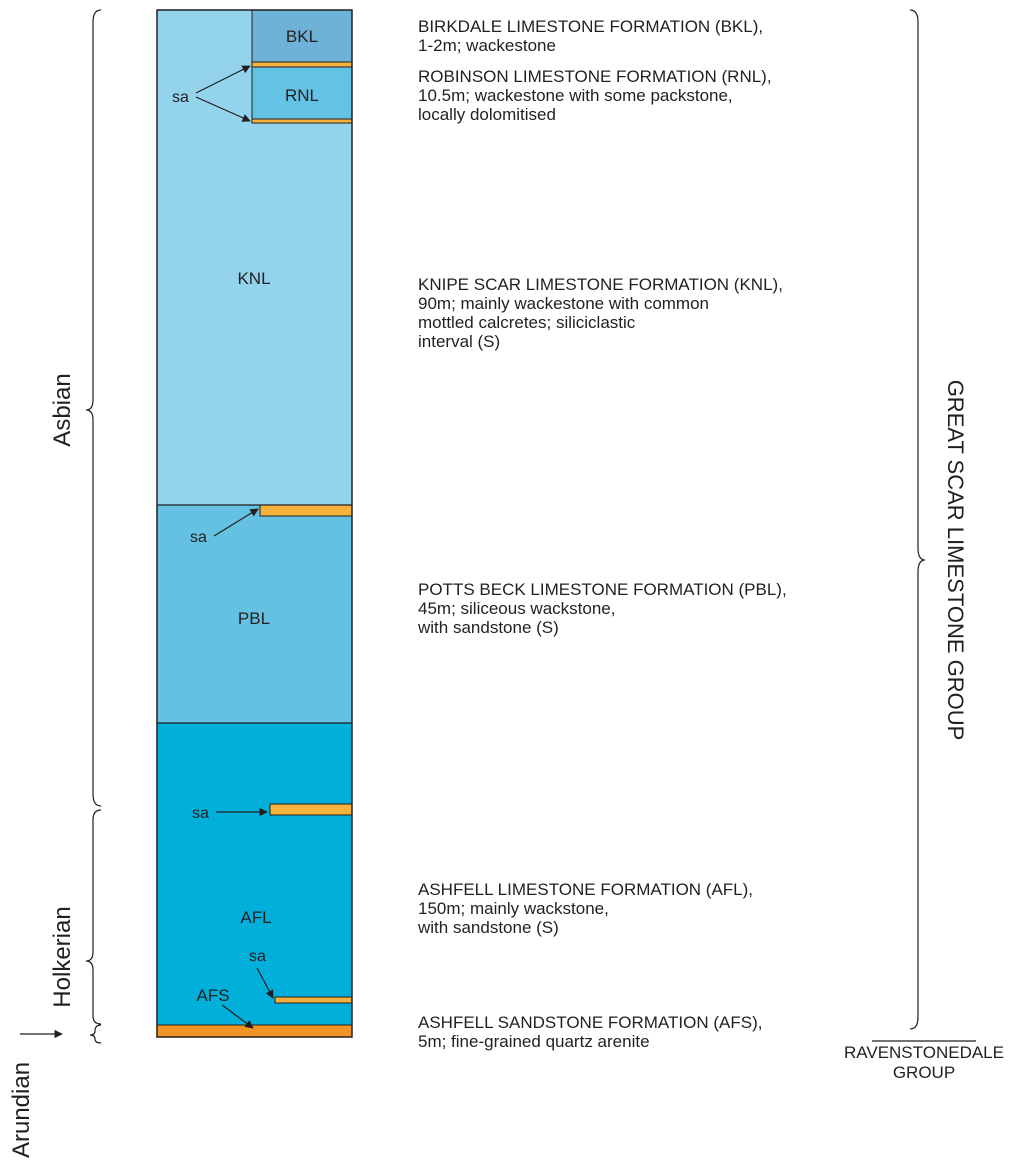 The width and height of the screenshot is (1029, 1164). I want to click on description-line: 150m; mainly wackstone,, so click(513, 908).